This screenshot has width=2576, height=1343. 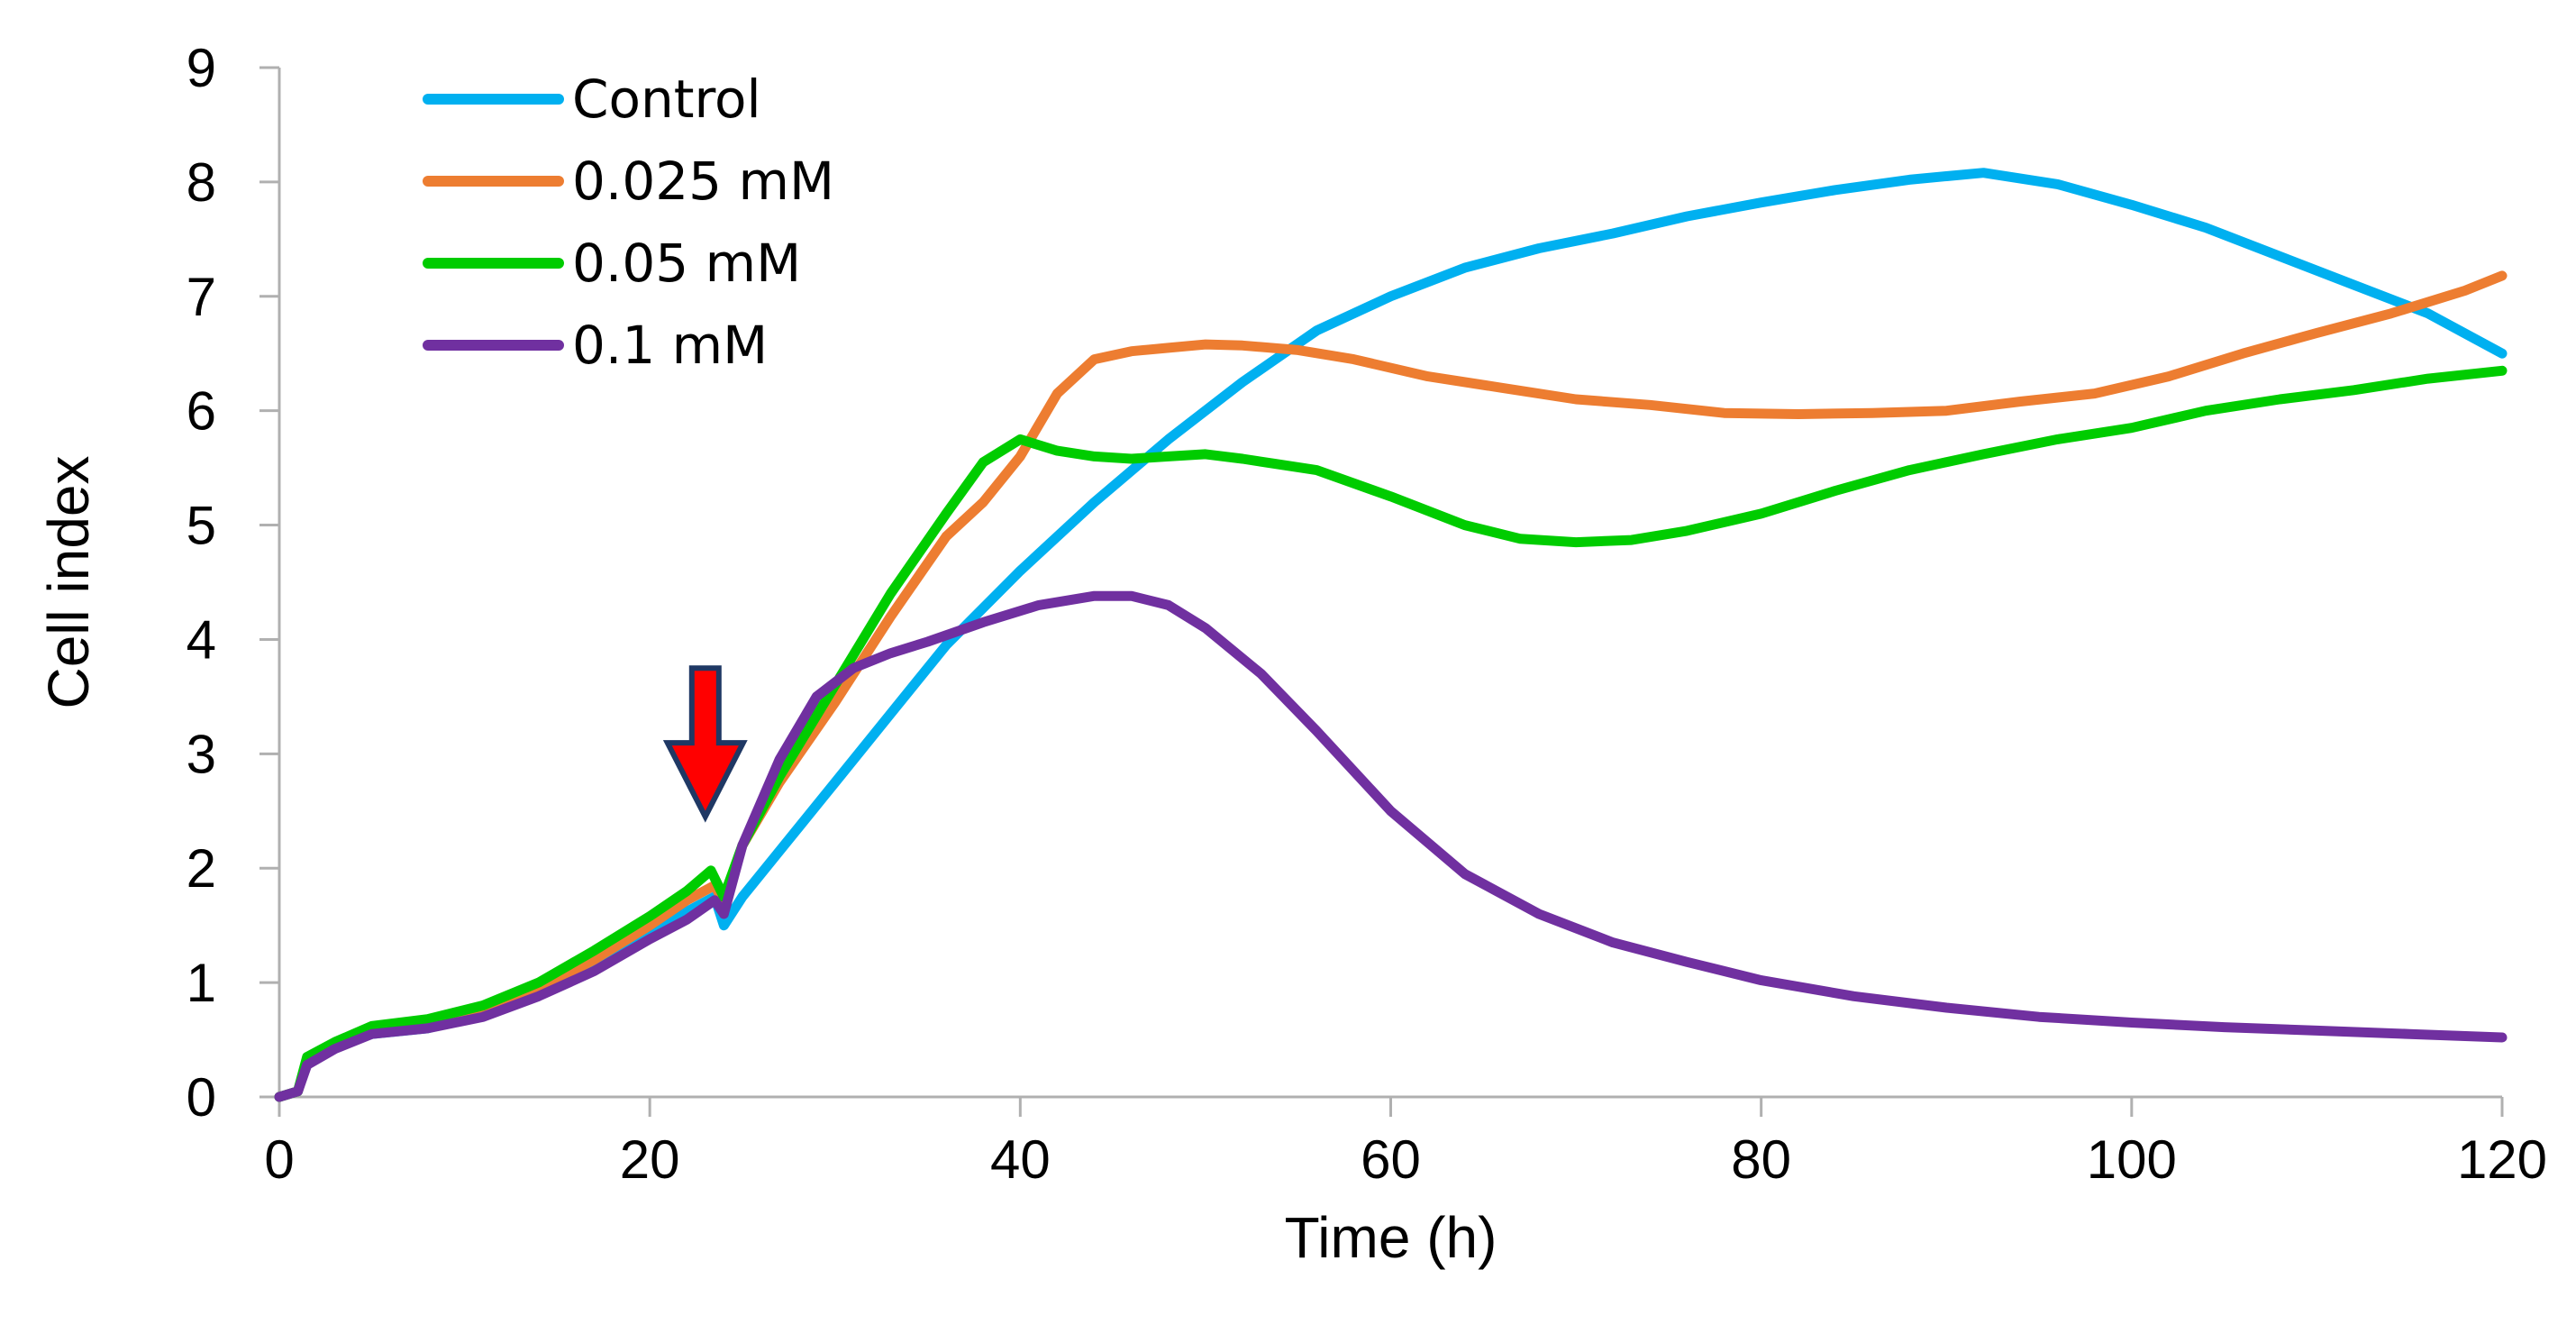 I want to click on x-ticks: 0 20 40 60 80 100 120, so click(x=1405, y=1144).